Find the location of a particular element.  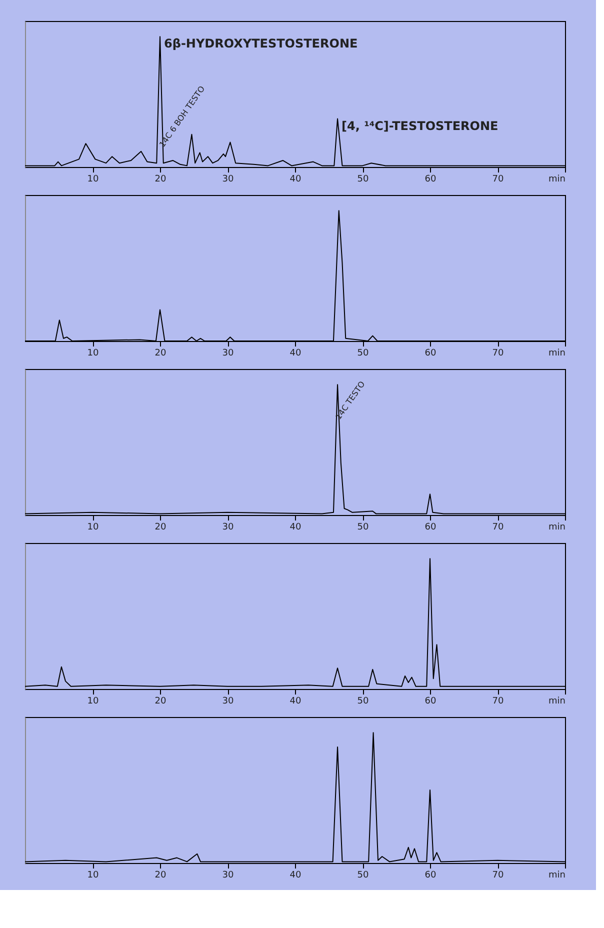

annotation: 6β-HYDROXYTESTOSTERONE is located at coordinates (261, 43).